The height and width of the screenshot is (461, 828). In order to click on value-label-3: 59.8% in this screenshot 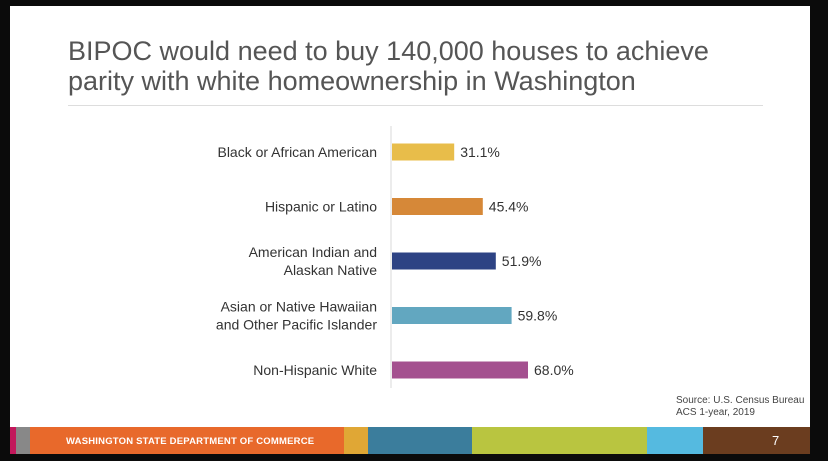, I will do `click(538, 316)`.